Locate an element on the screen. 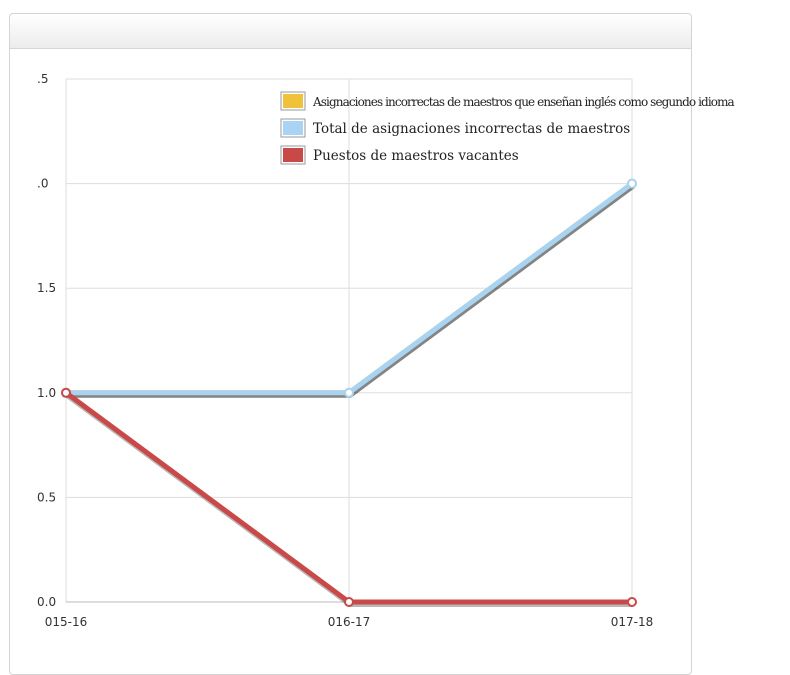  legend-label: Puestos de maestros vacantes is located at coordinates (416, 156).